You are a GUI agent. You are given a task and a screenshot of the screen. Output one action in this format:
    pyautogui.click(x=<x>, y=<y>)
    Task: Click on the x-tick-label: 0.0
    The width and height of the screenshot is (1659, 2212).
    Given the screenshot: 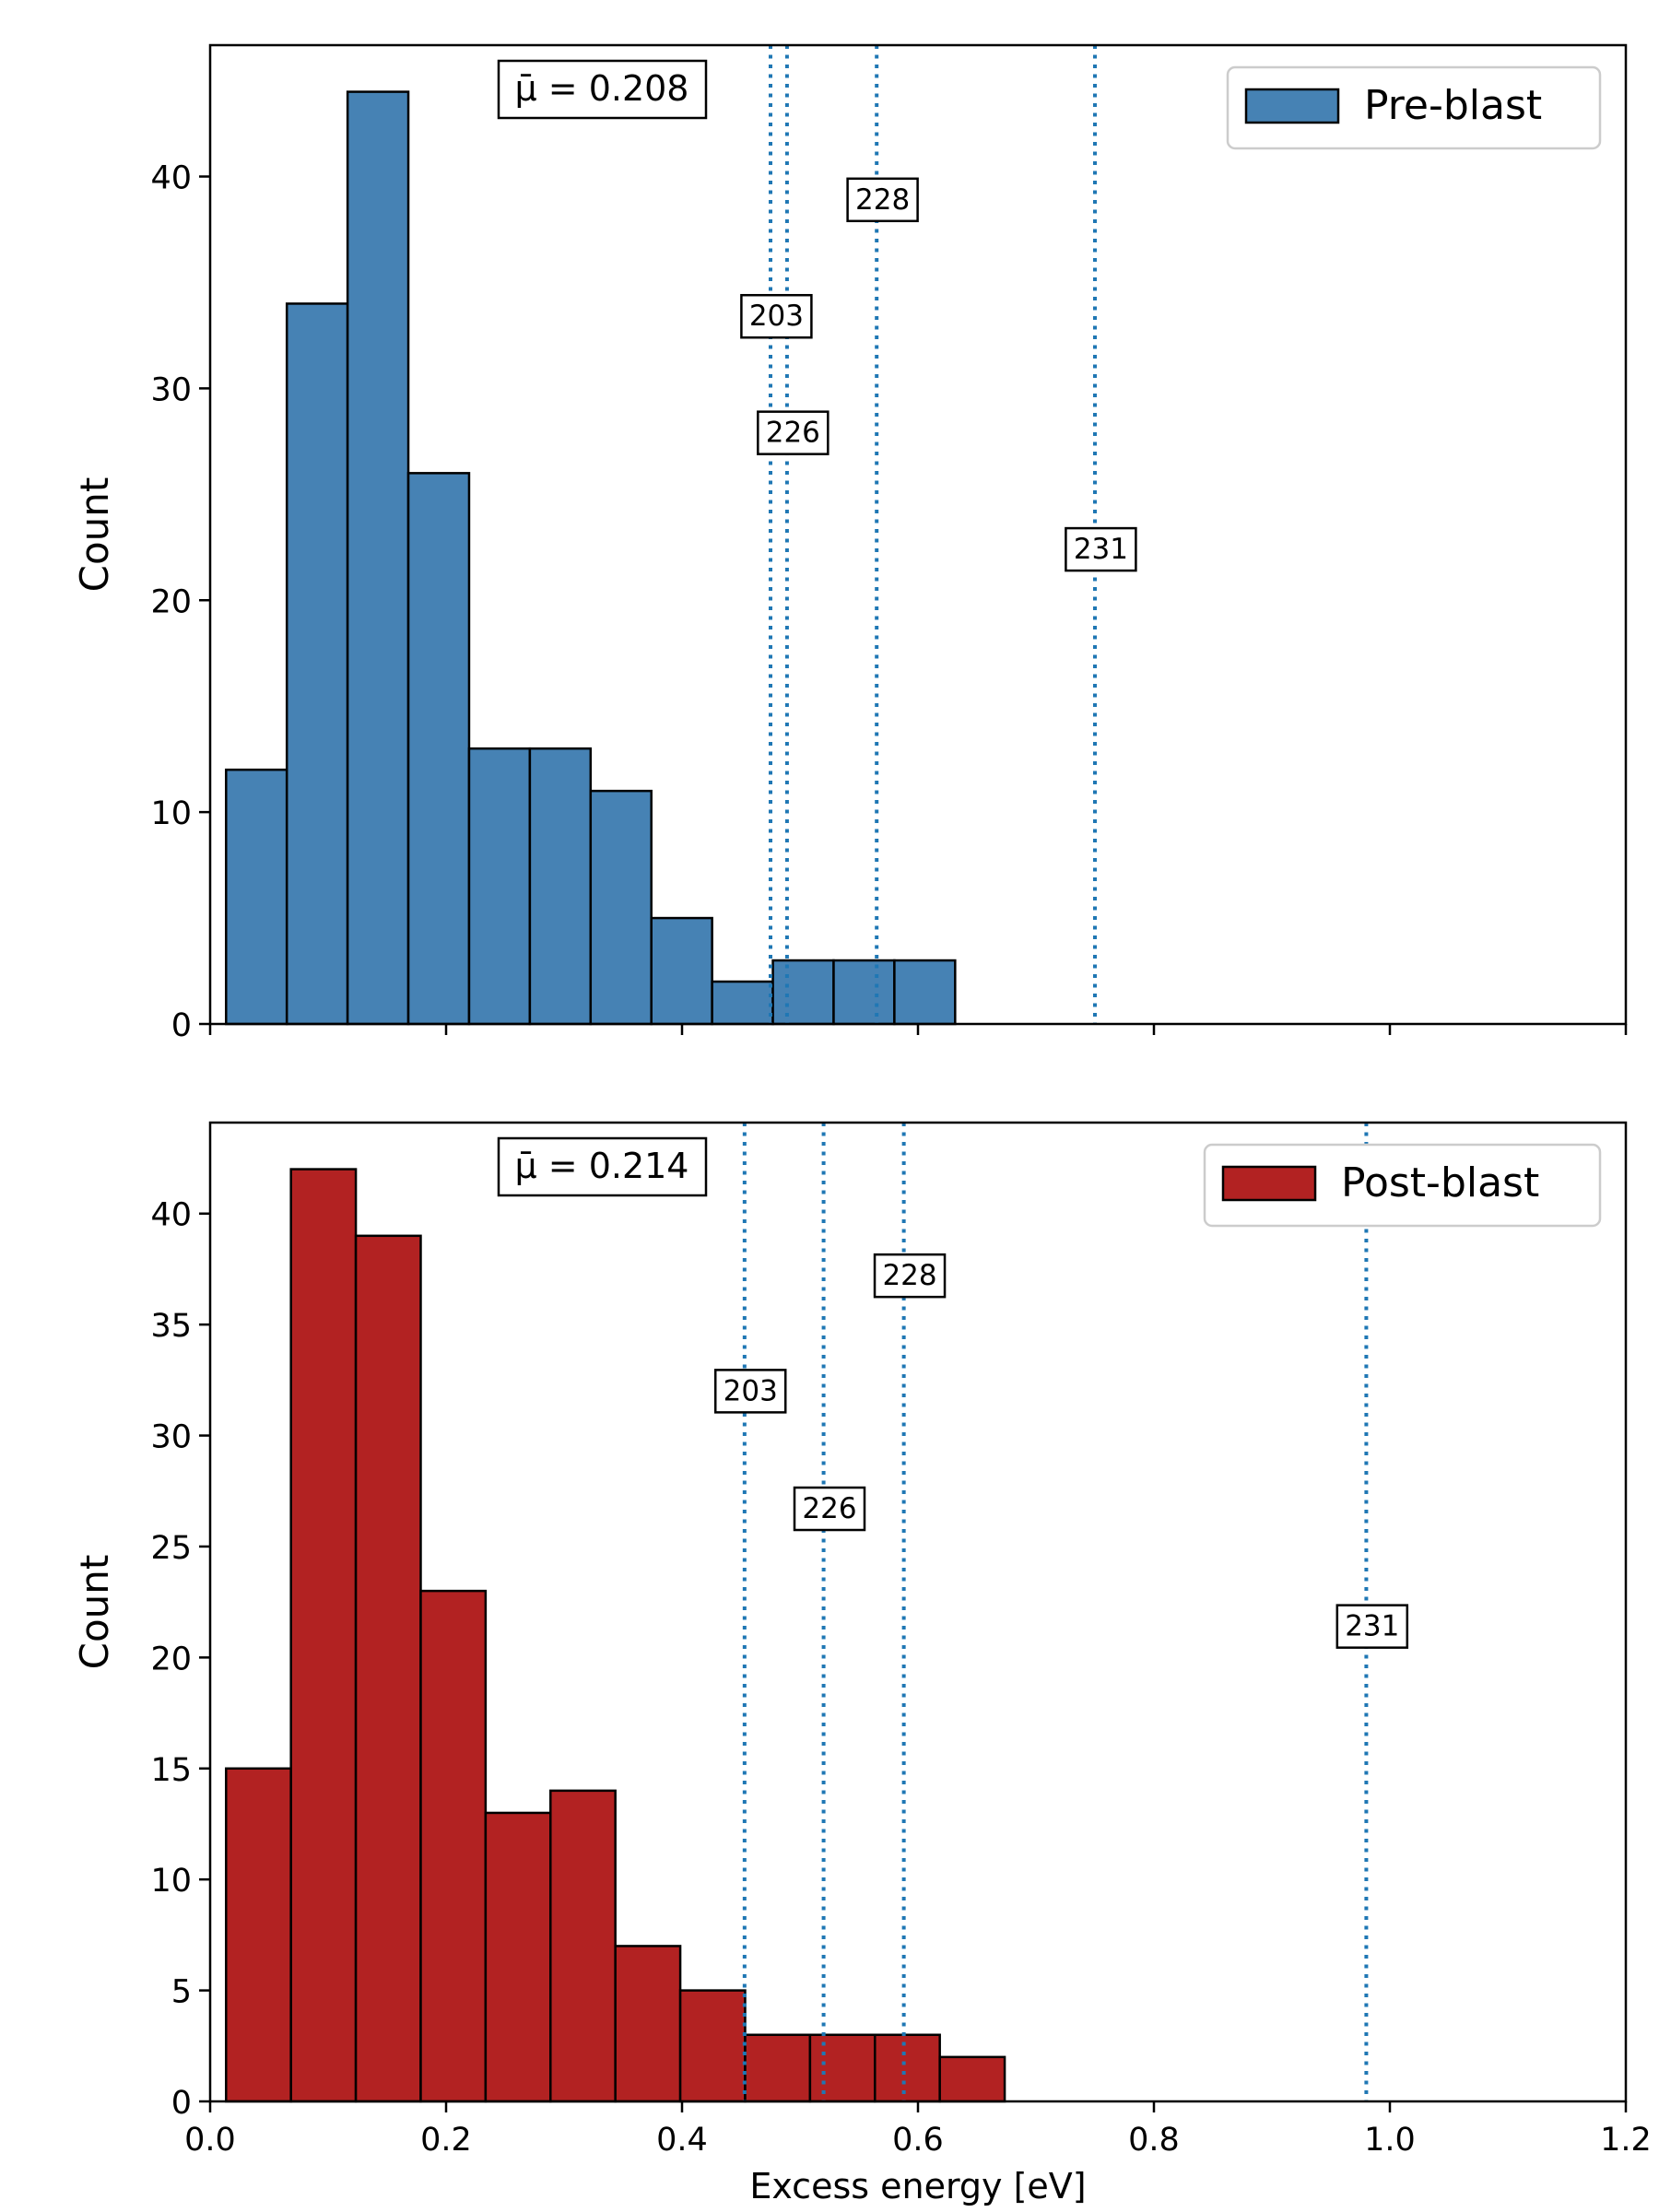 What is the action you would take?
    pyautogui.click(x=210, y=2140)
    